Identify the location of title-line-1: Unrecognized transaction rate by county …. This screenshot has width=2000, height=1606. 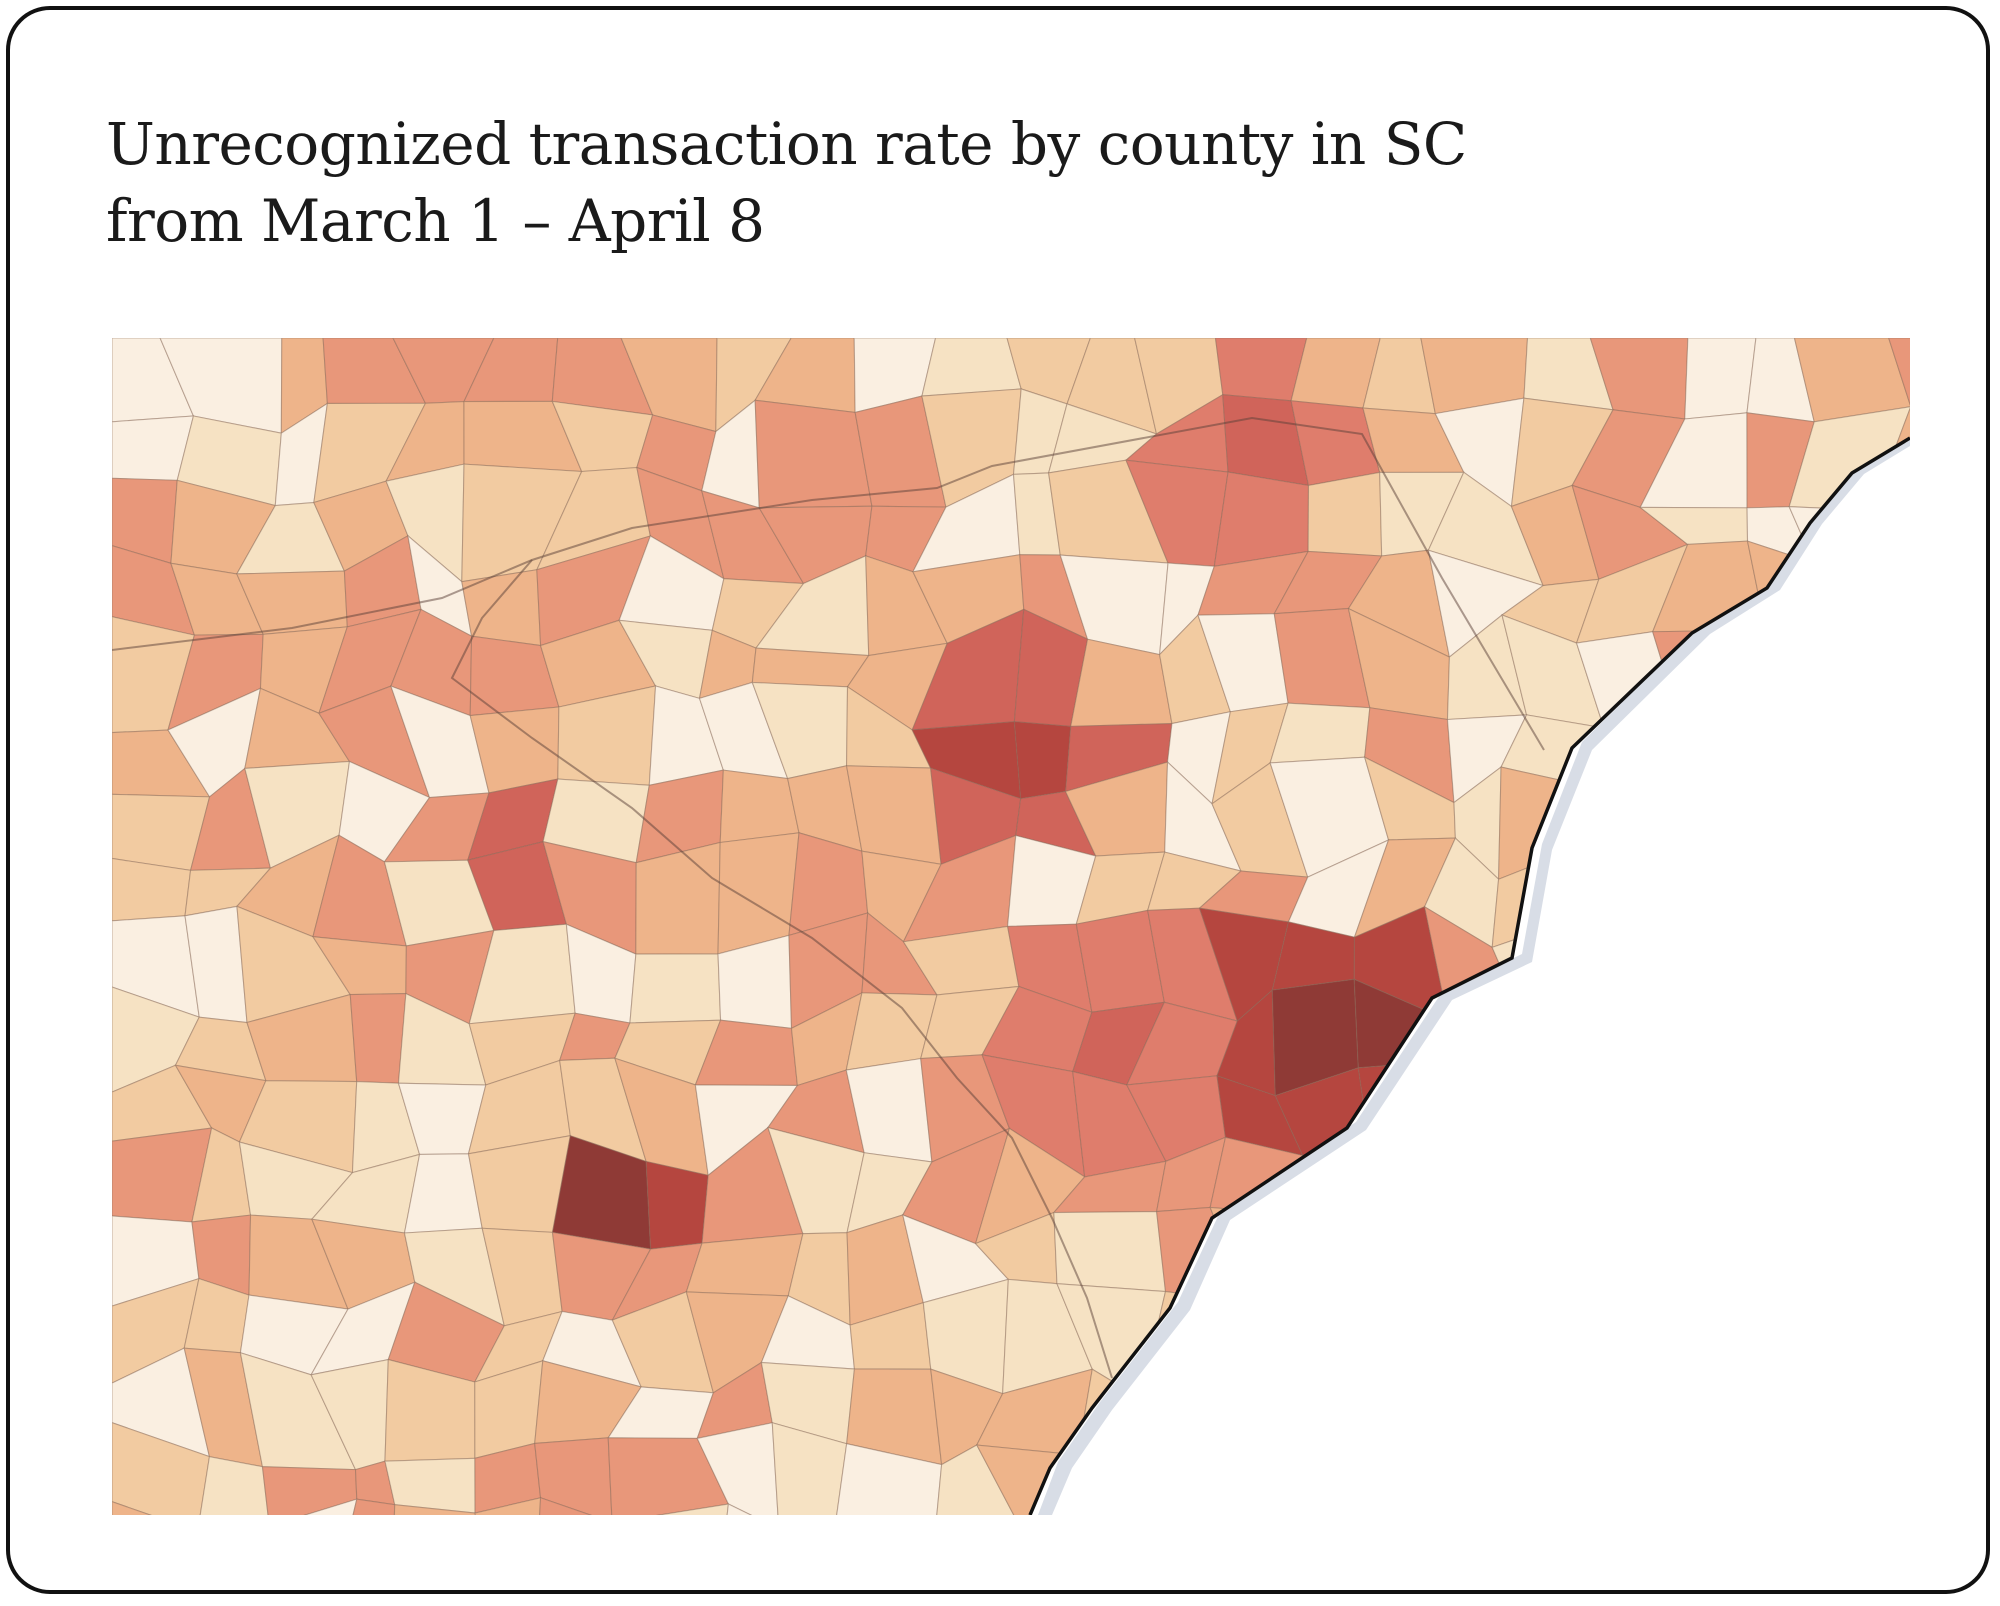
(786, 144).